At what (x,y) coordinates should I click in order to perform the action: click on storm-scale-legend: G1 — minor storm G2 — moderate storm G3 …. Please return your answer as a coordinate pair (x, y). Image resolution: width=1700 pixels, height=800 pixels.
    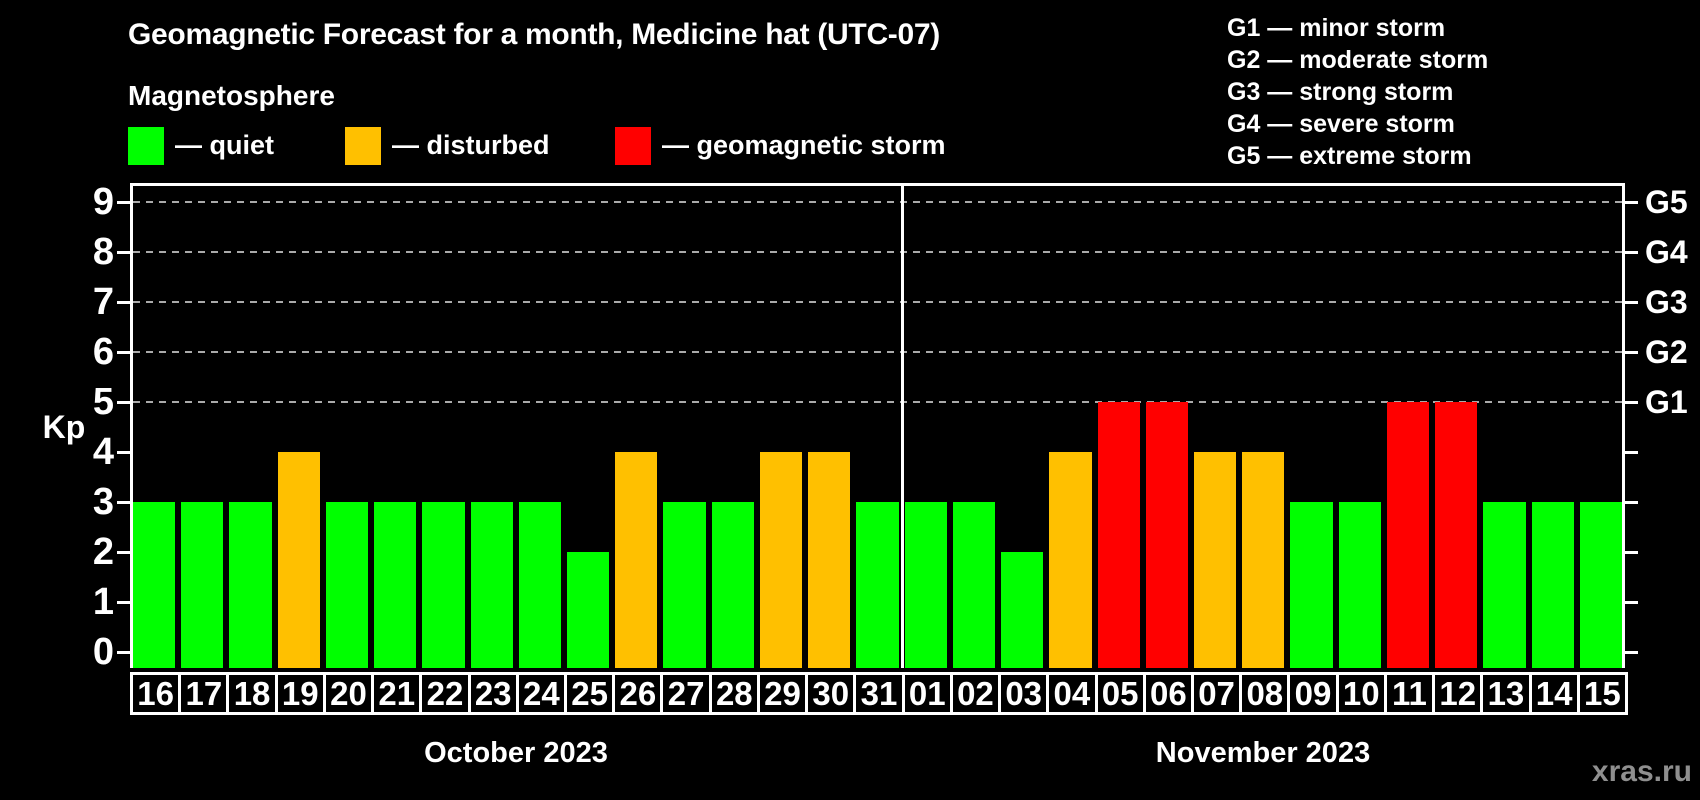
    Looking at the image, I should click on (1357, 92).